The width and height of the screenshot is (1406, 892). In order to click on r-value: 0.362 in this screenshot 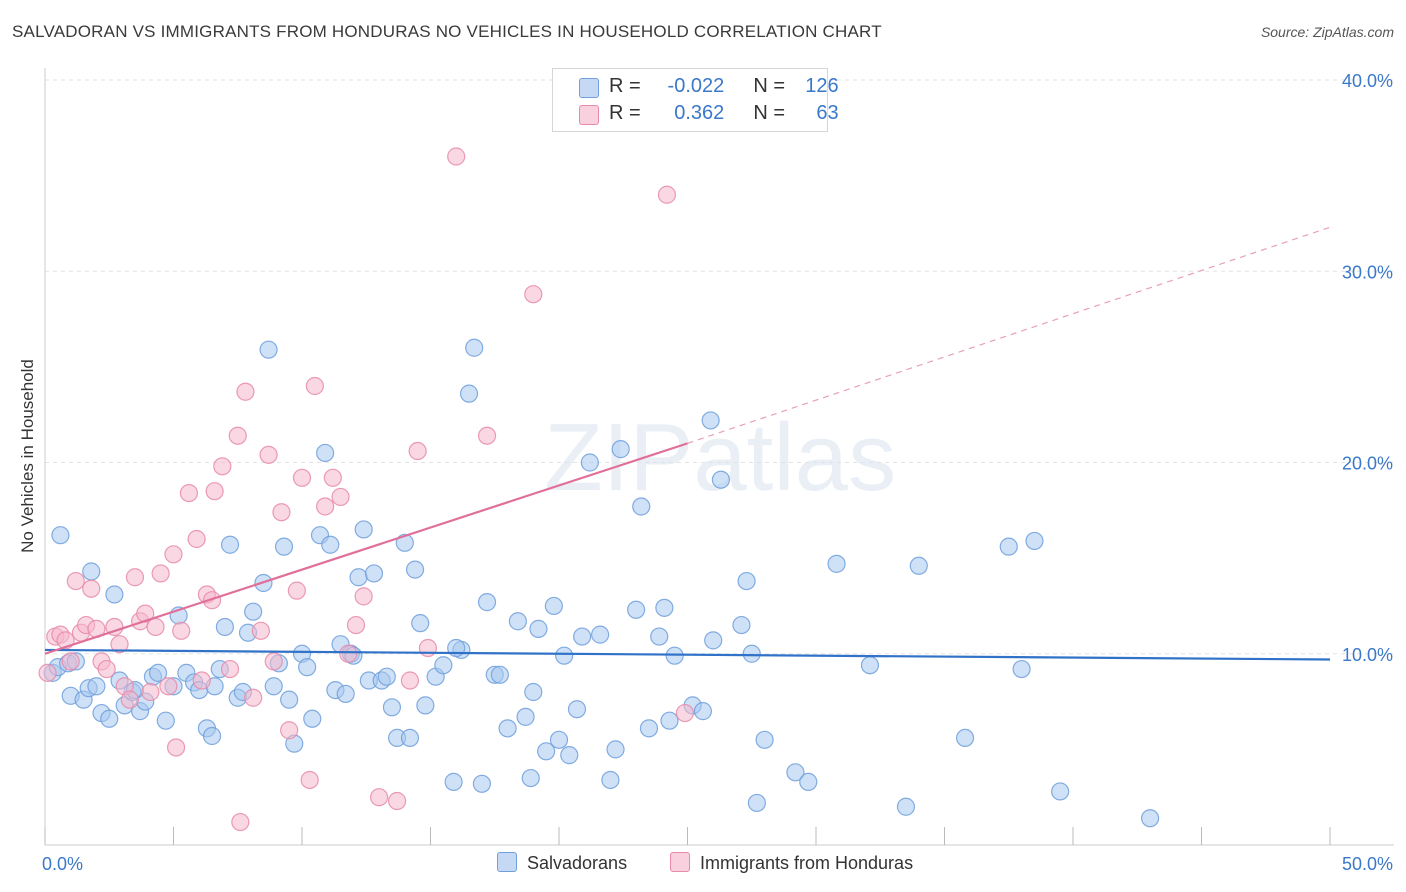, I will do `click(699, 113)`.